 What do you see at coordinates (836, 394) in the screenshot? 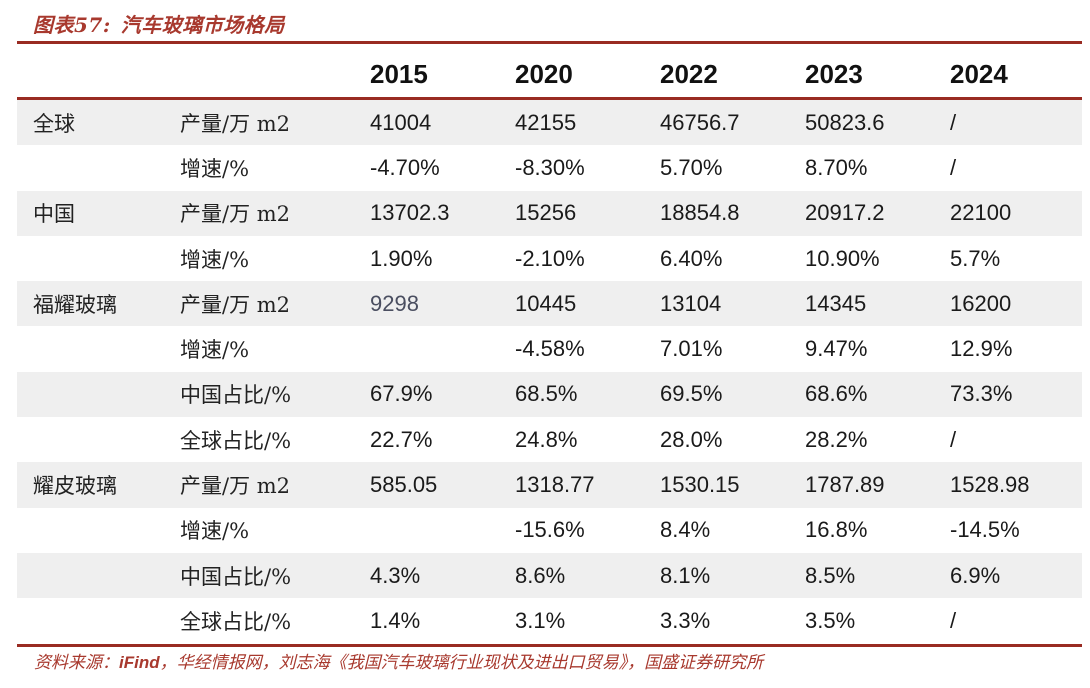
I see `cell: 68.6%` at bounding box center [836, 394].